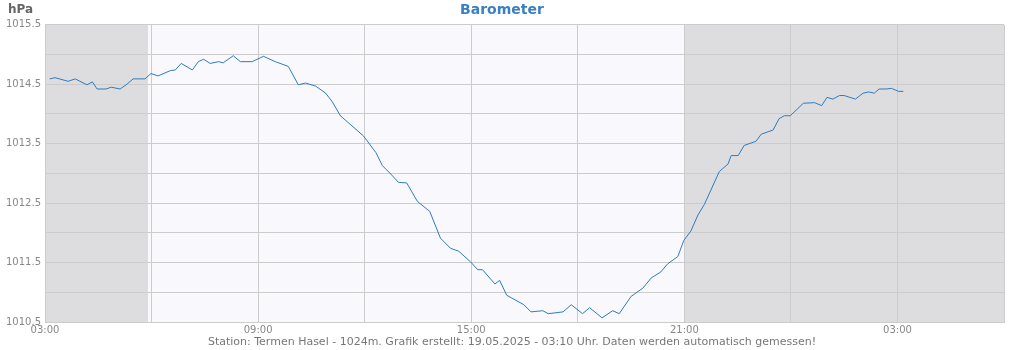 Image resolution: width=1024 pixels, height=350 pixels. What do you see at coordinates (23, 143) in the screenshot?
I see `y-tick-label: 1013.5` at bounding box center [23, 143].